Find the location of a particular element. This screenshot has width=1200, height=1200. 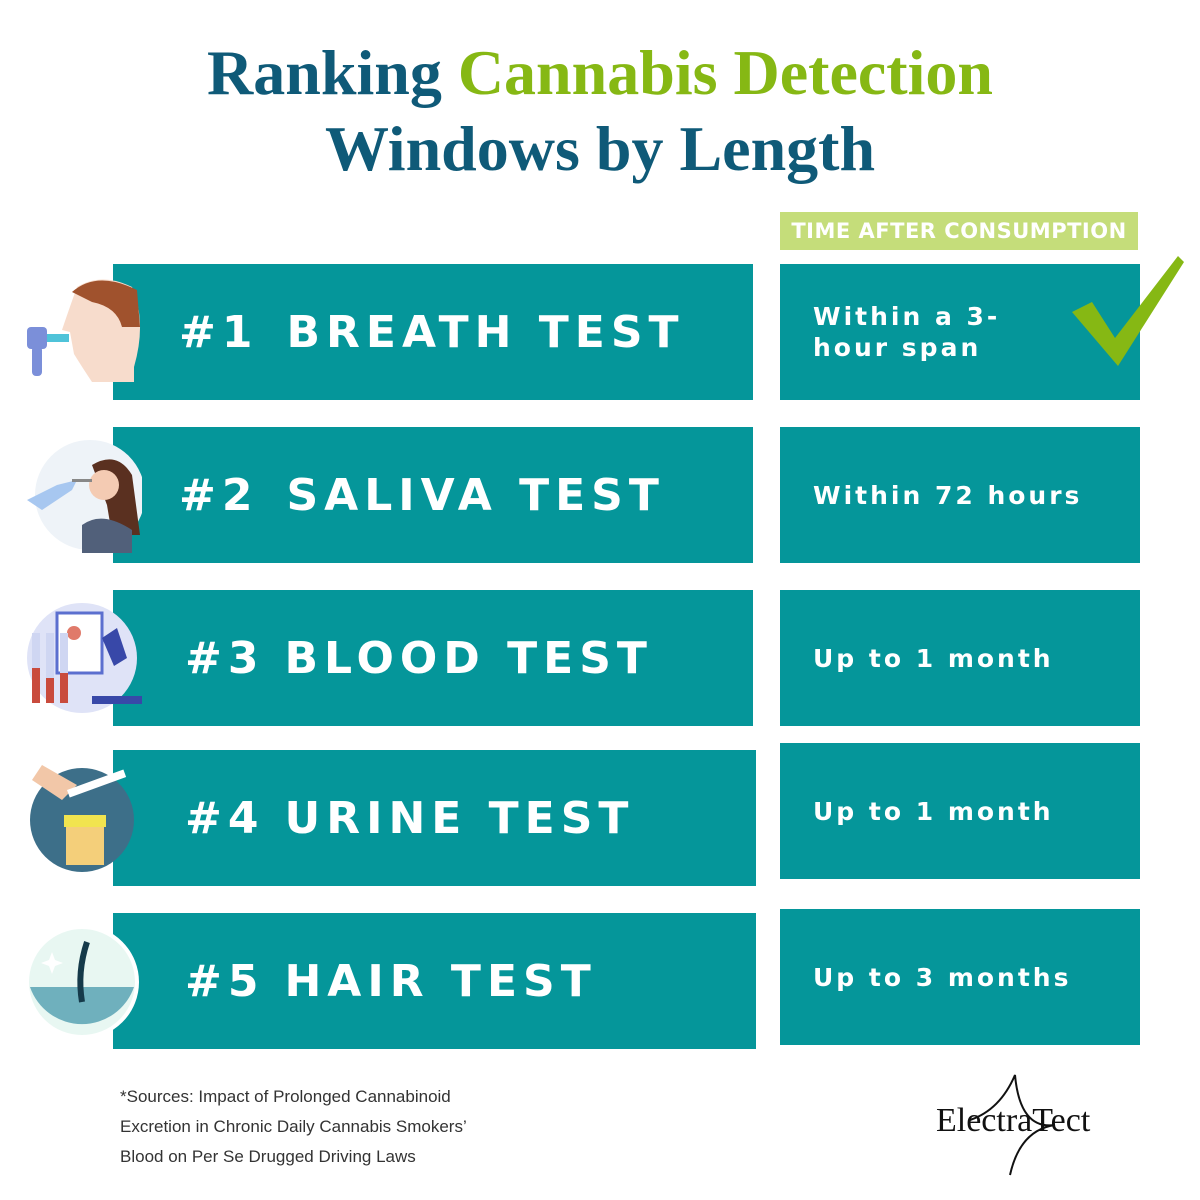

test-bar: #5 HAIR TEST is located at coordinates (434, 981).